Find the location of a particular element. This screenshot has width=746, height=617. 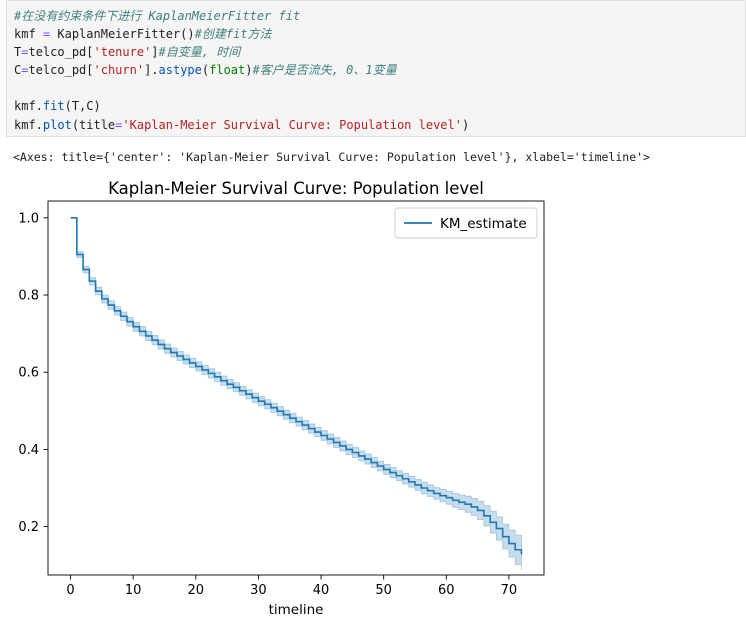

x-tick-label: 50 is located at coordinates (383, 590).